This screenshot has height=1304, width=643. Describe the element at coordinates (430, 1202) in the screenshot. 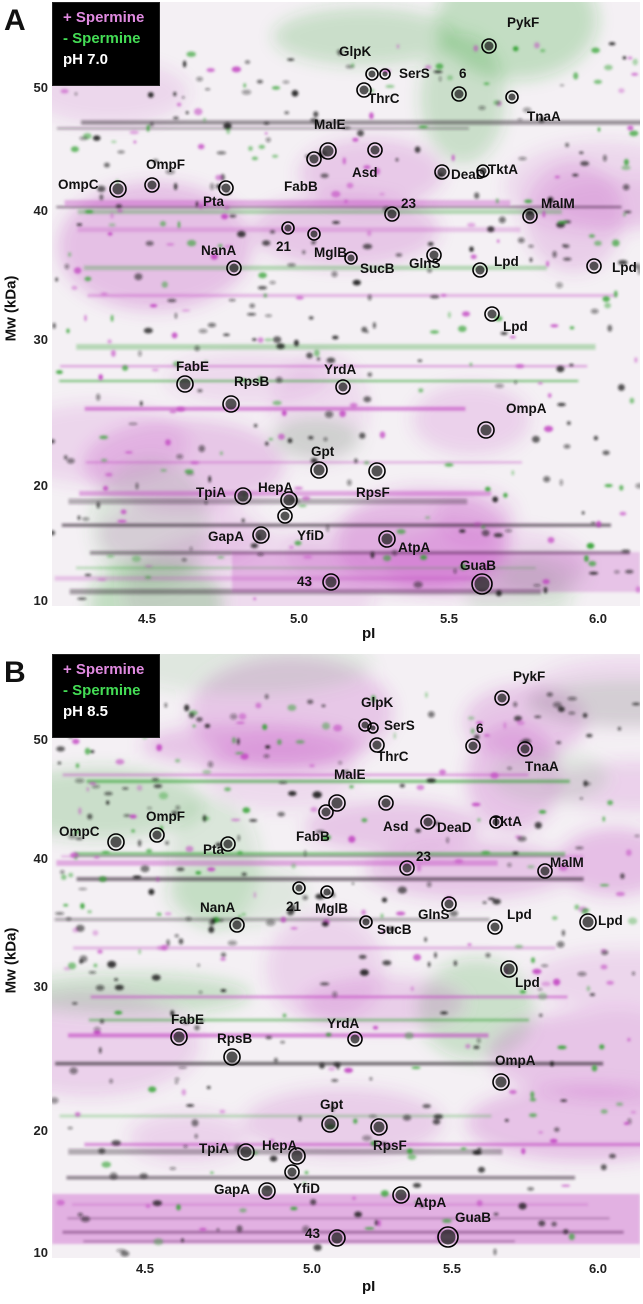

I see `spot-label: AtpA` at that location.